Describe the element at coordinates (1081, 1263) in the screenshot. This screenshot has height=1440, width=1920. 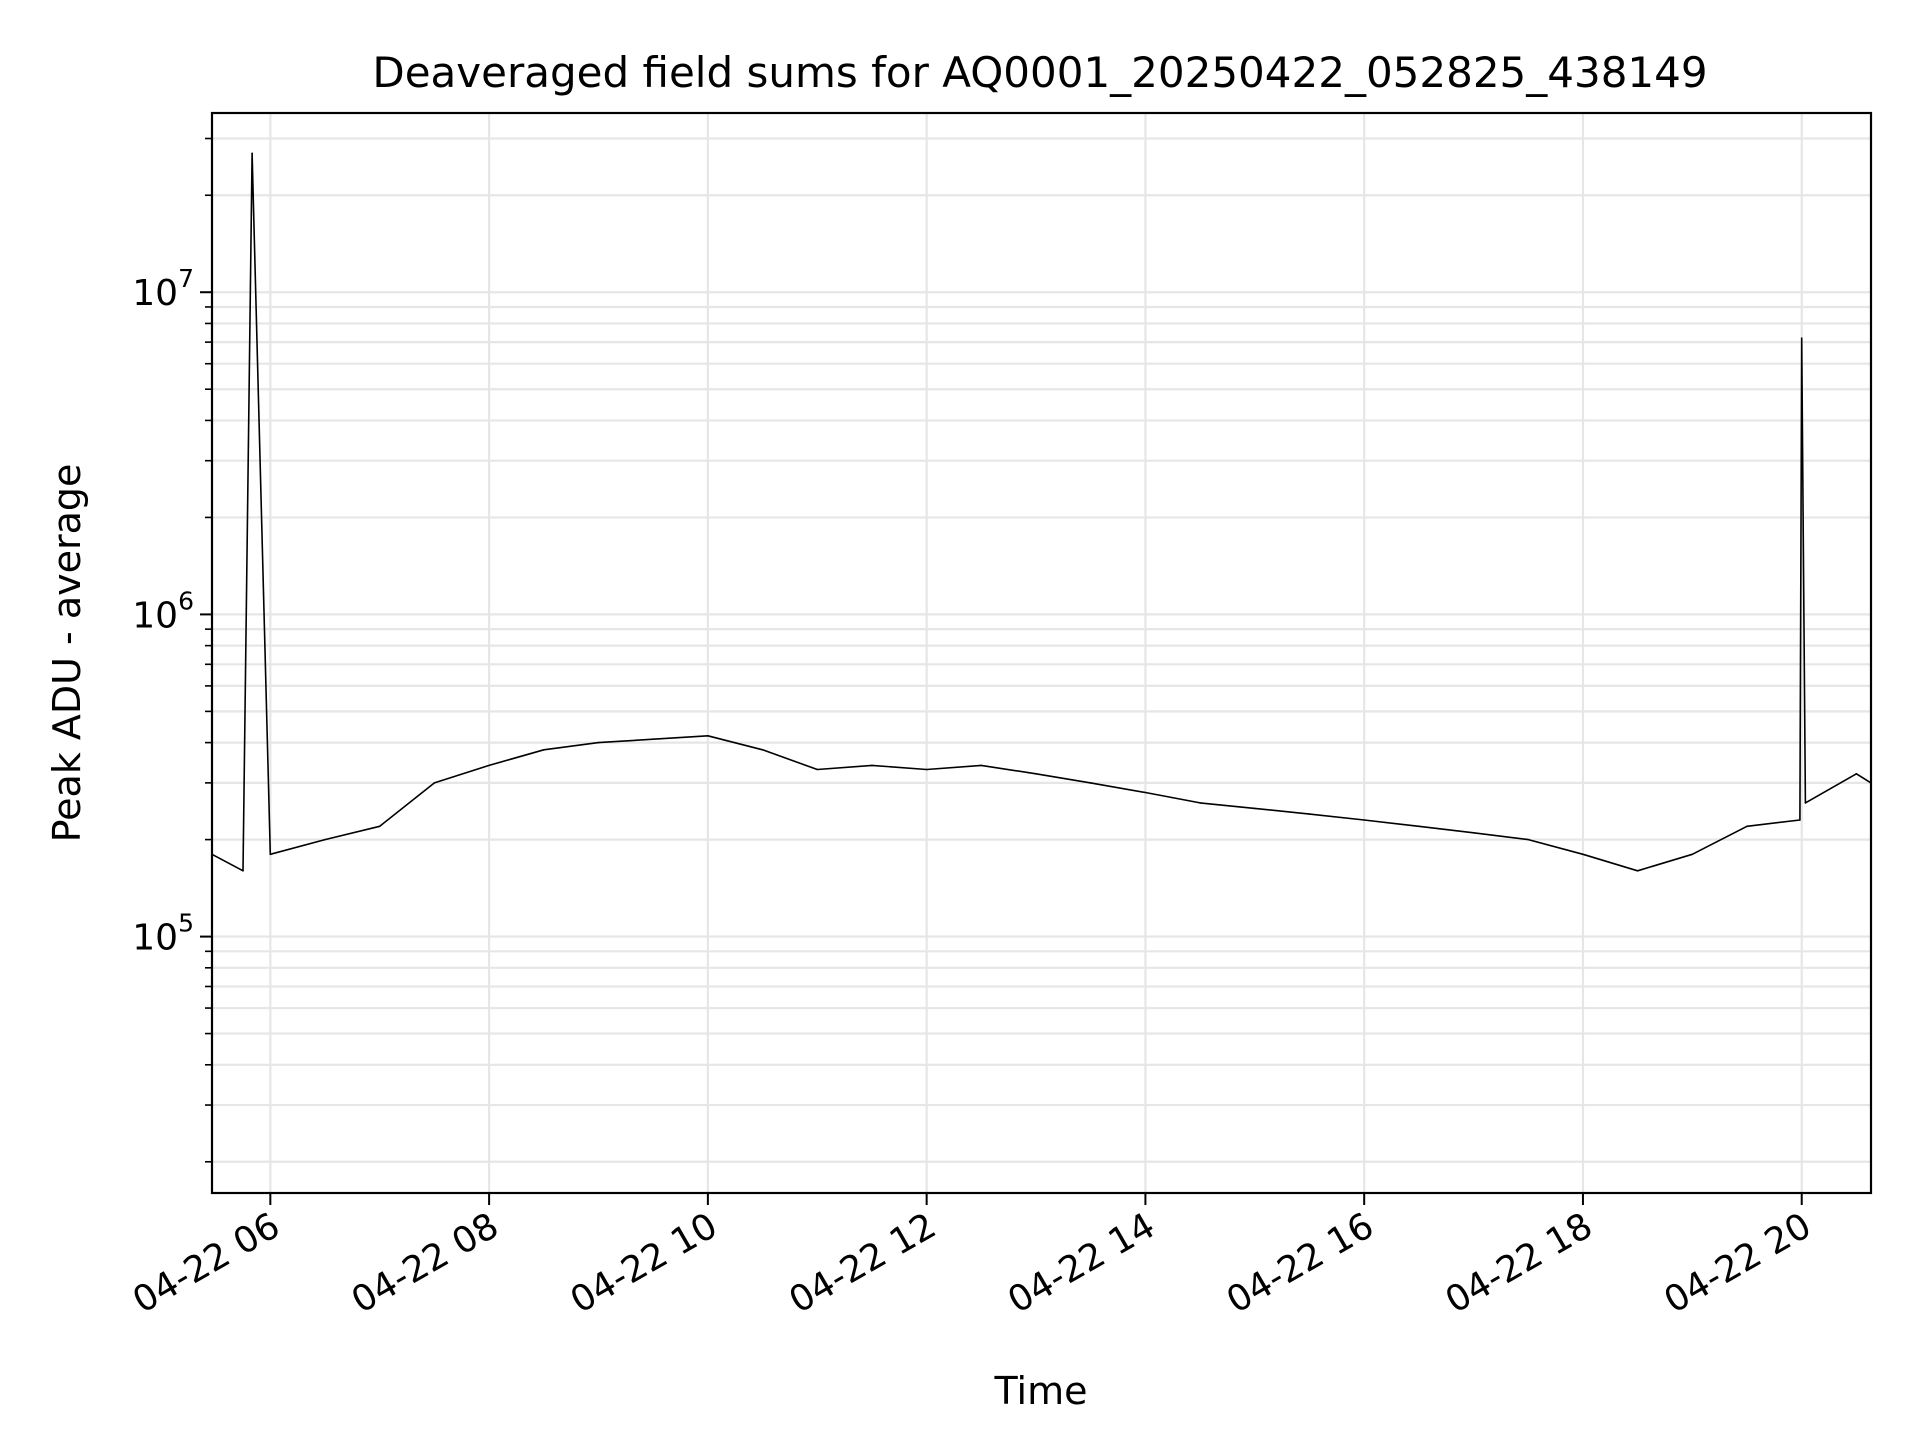
I see `x-tick-label: 04-22 14` at that location.